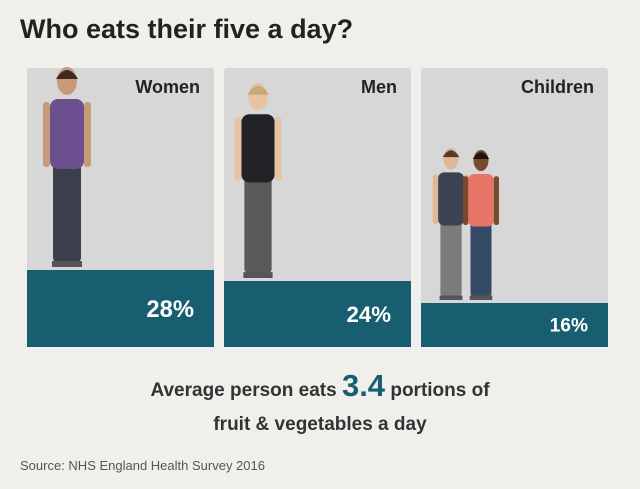 The width and height of the screenshot is (640, 489). What do you see at coordinates (440, 390) in the screenshot?
I see `annotation-text: portions of` at bounding box center [440, 390].